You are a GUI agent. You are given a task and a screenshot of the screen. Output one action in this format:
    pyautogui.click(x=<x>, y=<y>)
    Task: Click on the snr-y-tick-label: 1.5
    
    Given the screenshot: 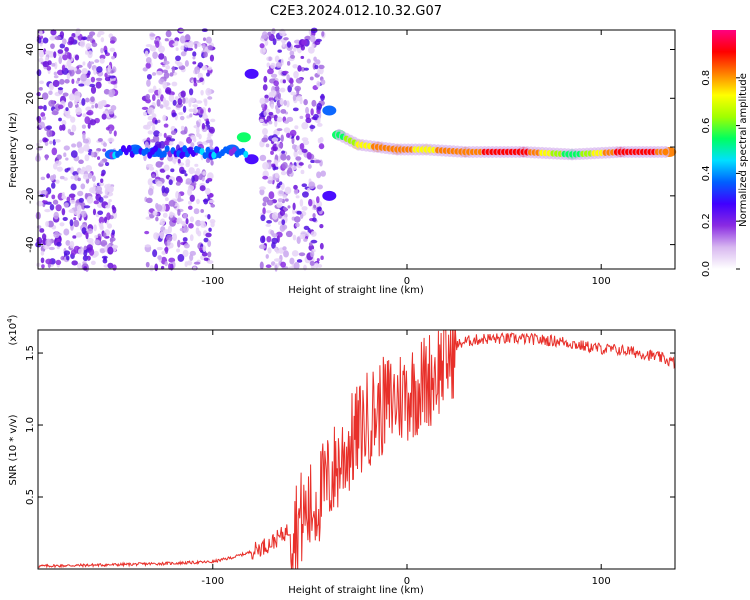 What is the action you would take?
    pyautogui.click(x=30, y=353)
    